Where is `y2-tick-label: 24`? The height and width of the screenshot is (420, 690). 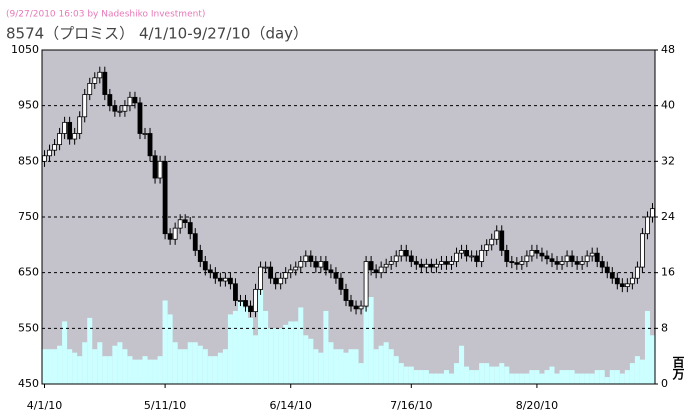 y2-tick-label: 24 is located at coordinates (668, 216).